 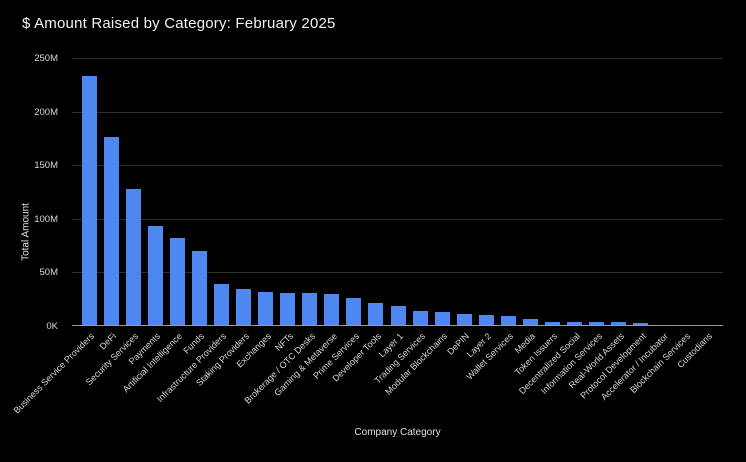 I want to click on y-tick-label-100m: 100M, so click(x=46, y=219).